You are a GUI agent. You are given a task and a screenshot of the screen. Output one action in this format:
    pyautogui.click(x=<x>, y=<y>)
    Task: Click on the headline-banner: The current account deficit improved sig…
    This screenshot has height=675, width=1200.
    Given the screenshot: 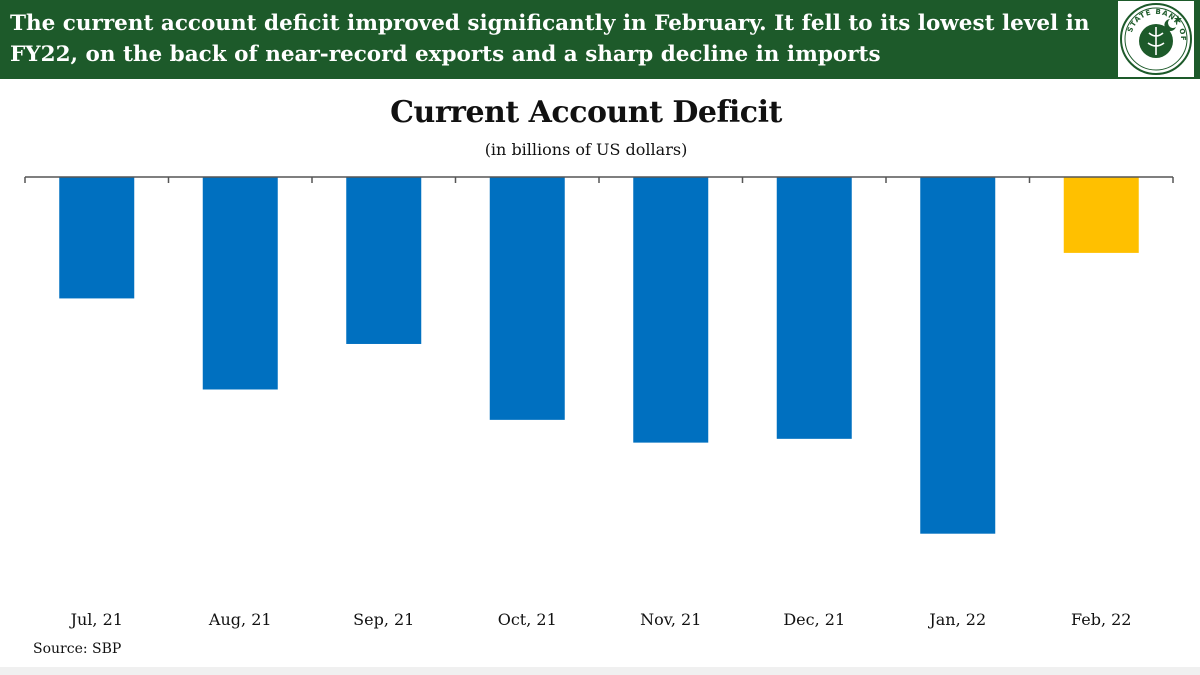 What is the action you would take?
    pyautogui.click(x=600, y=39)
    